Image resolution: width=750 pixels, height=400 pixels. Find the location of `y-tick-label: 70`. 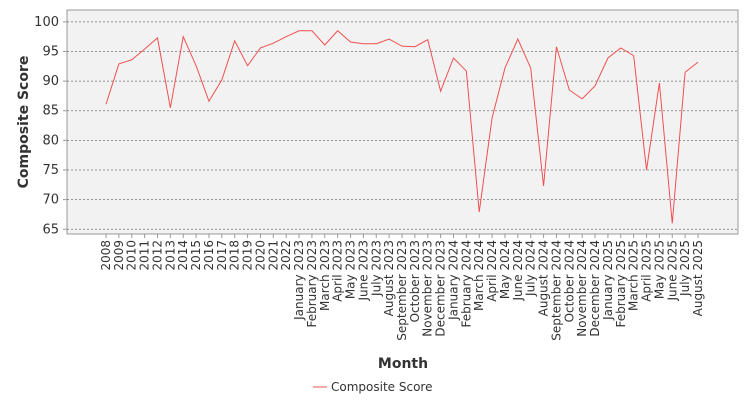

y-tick-label: 70 is located at coordinates (50, 200).